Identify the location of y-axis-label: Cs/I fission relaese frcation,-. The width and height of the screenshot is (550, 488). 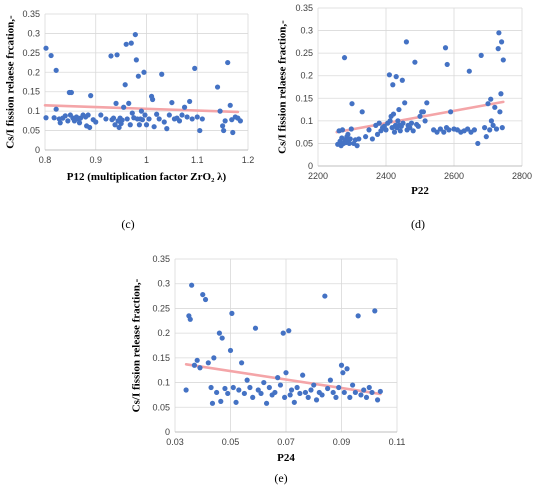
(11, 82).